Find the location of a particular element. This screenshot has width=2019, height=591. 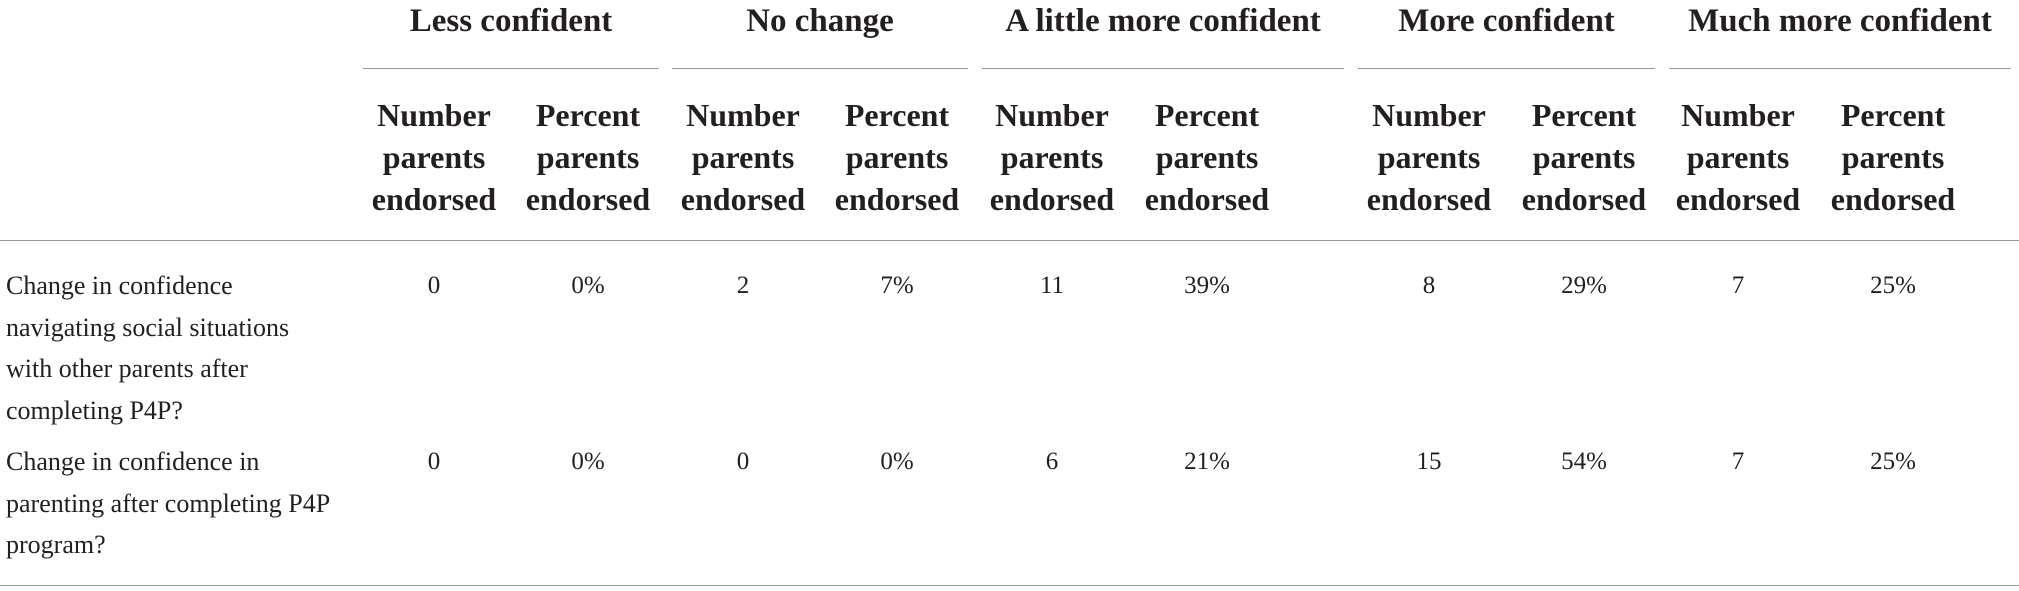

group-header: No change is located at coordinates (820, 21).